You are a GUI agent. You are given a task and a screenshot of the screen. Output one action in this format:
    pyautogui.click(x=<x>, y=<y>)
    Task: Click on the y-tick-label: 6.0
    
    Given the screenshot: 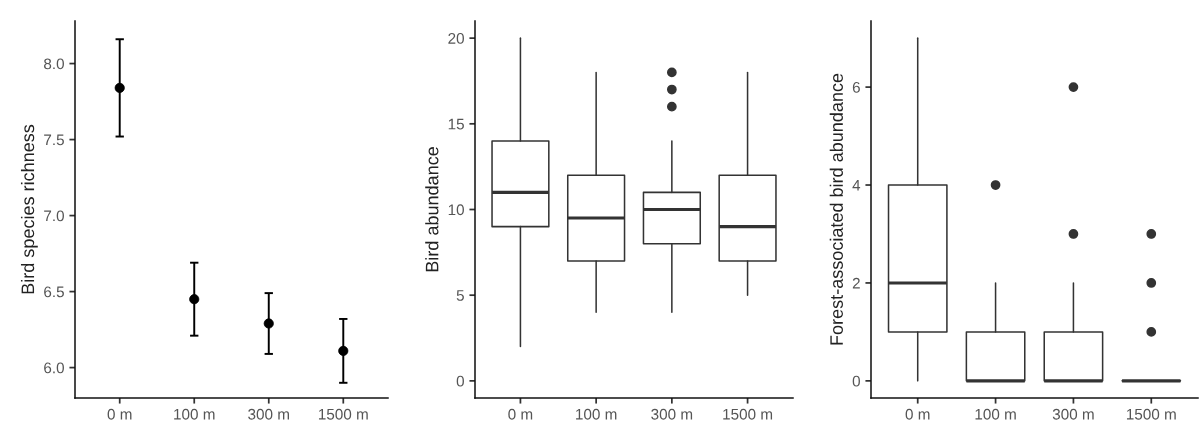 What is the action you would take?
    pyautogui.click(x=54, y=368)
    